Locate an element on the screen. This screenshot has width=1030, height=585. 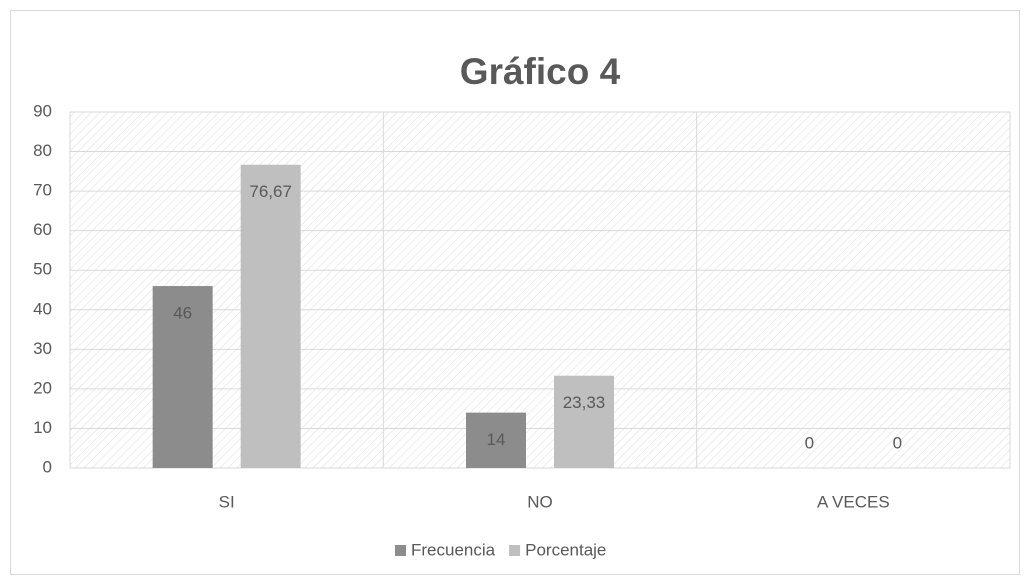
data-label: 23,33 is located at coordinates (584, 402).